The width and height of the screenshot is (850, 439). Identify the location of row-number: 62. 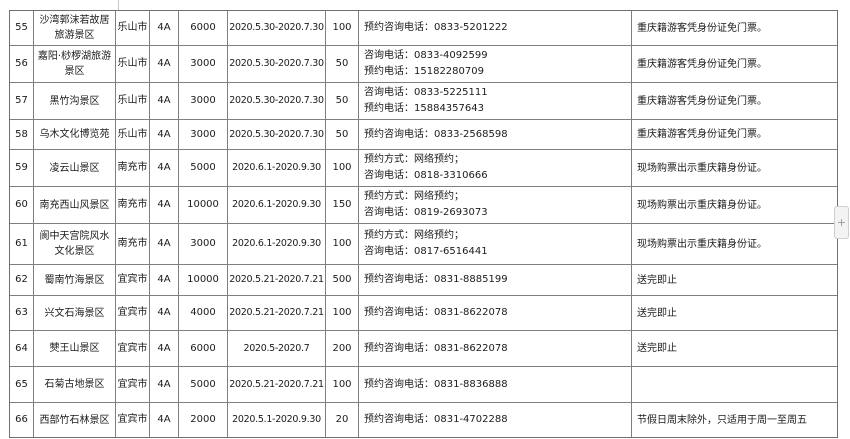
(22, 280).